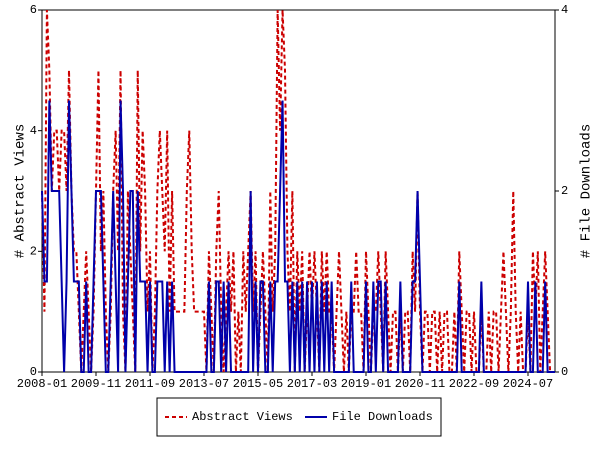  What do you see at coordinates (33, 10) in the screenshot?
I see `y-tick-label: 6` at bounding box center [33, 10].